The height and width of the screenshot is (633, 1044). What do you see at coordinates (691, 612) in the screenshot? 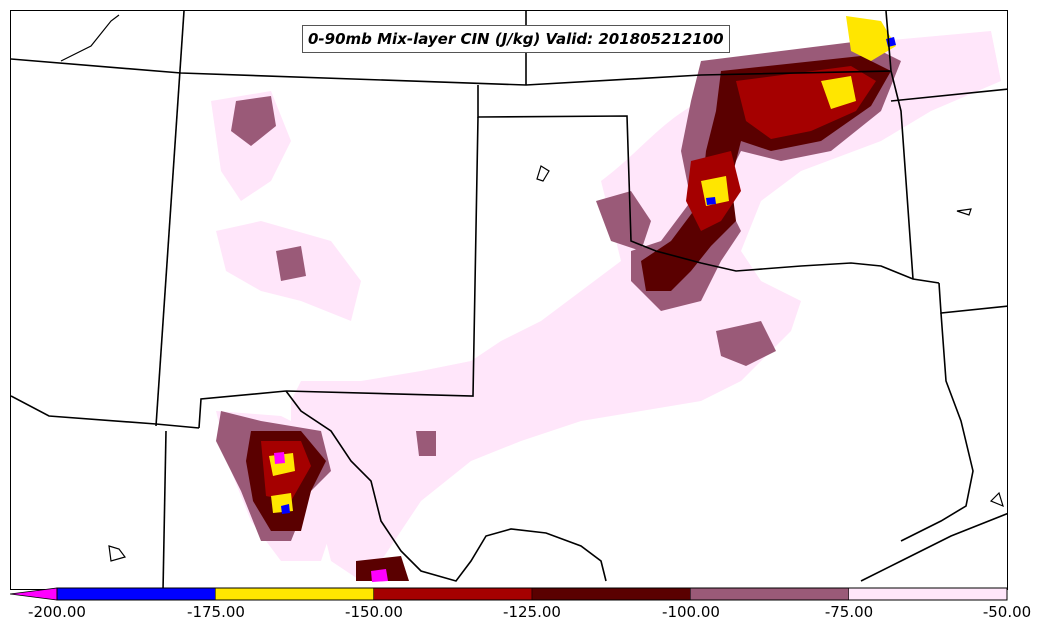
I see `colorbar-tick-label: -100.00` at bounding box center [691, 612].